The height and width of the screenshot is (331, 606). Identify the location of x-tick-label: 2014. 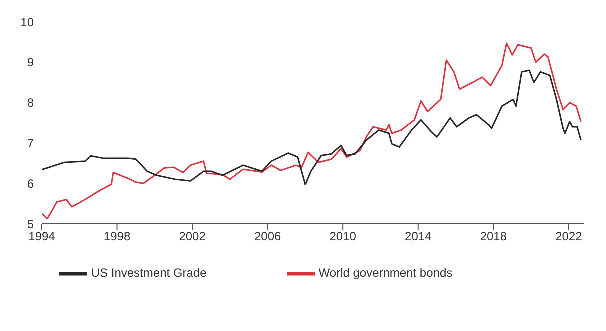
(418, 237).